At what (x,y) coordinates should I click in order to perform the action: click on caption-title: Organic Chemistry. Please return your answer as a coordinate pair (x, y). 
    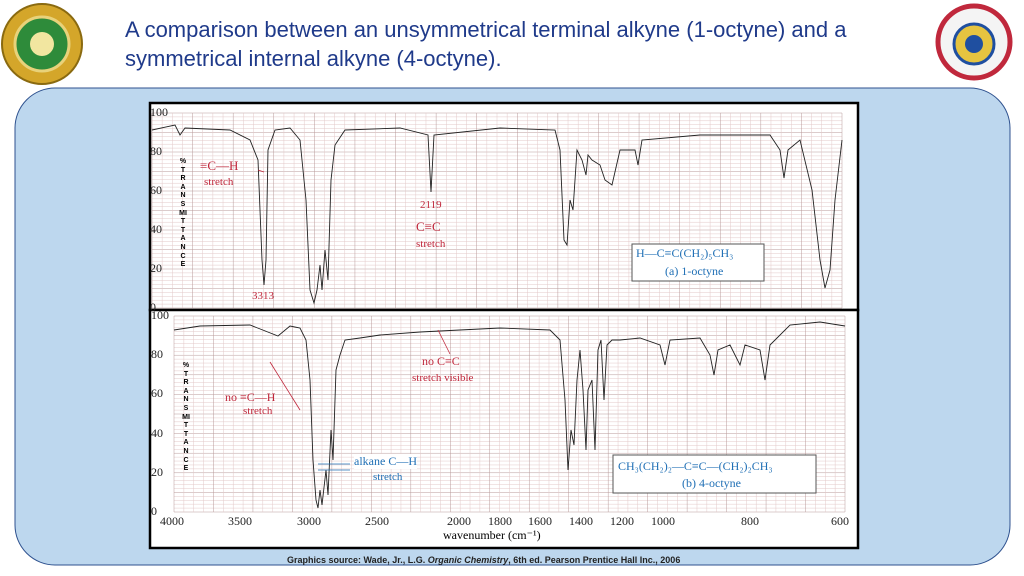
    Looking at the image, I should click on (468, 560).